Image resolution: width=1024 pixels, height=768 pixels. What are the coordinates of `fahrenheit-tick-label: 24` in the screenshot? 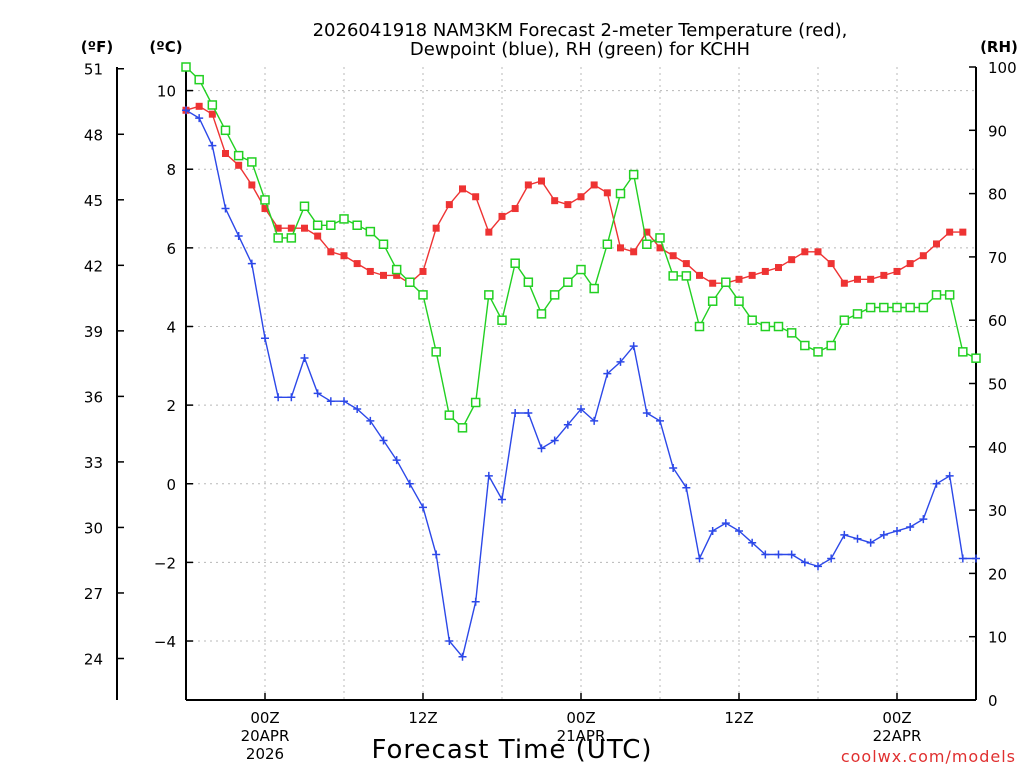 It's located at (93, 659).